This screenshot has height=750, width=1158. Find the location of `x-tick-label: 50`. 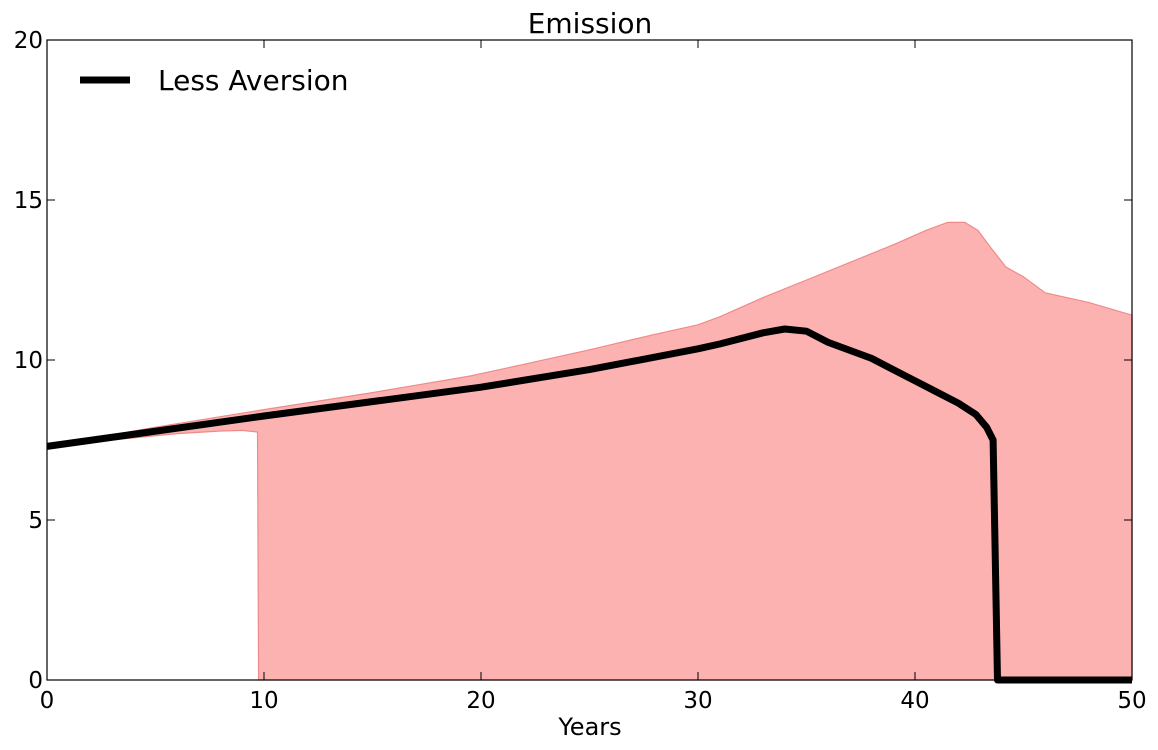

x-tick-label: 50 is located at coordinates (1131, 701).